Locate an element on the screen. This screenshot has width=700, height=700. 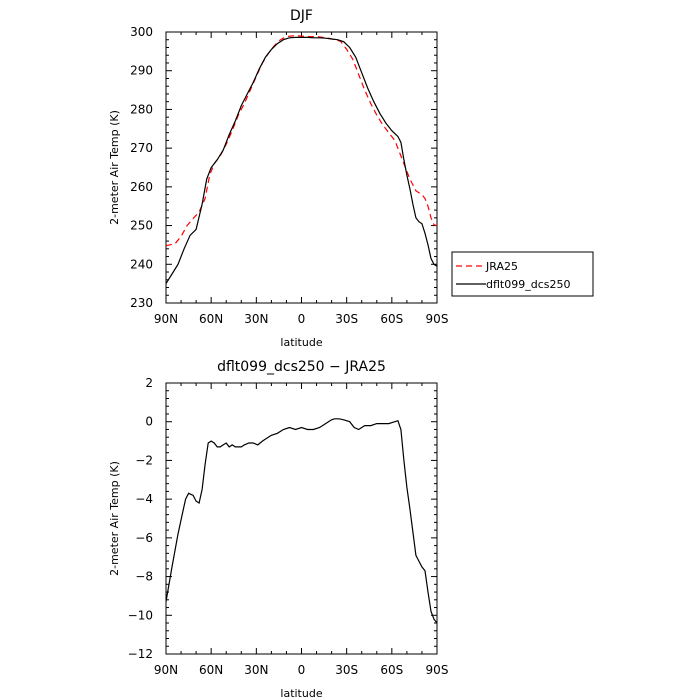
chart-title: dflt099_dcs250 − JRA25 is located at coordinates (301, 367).